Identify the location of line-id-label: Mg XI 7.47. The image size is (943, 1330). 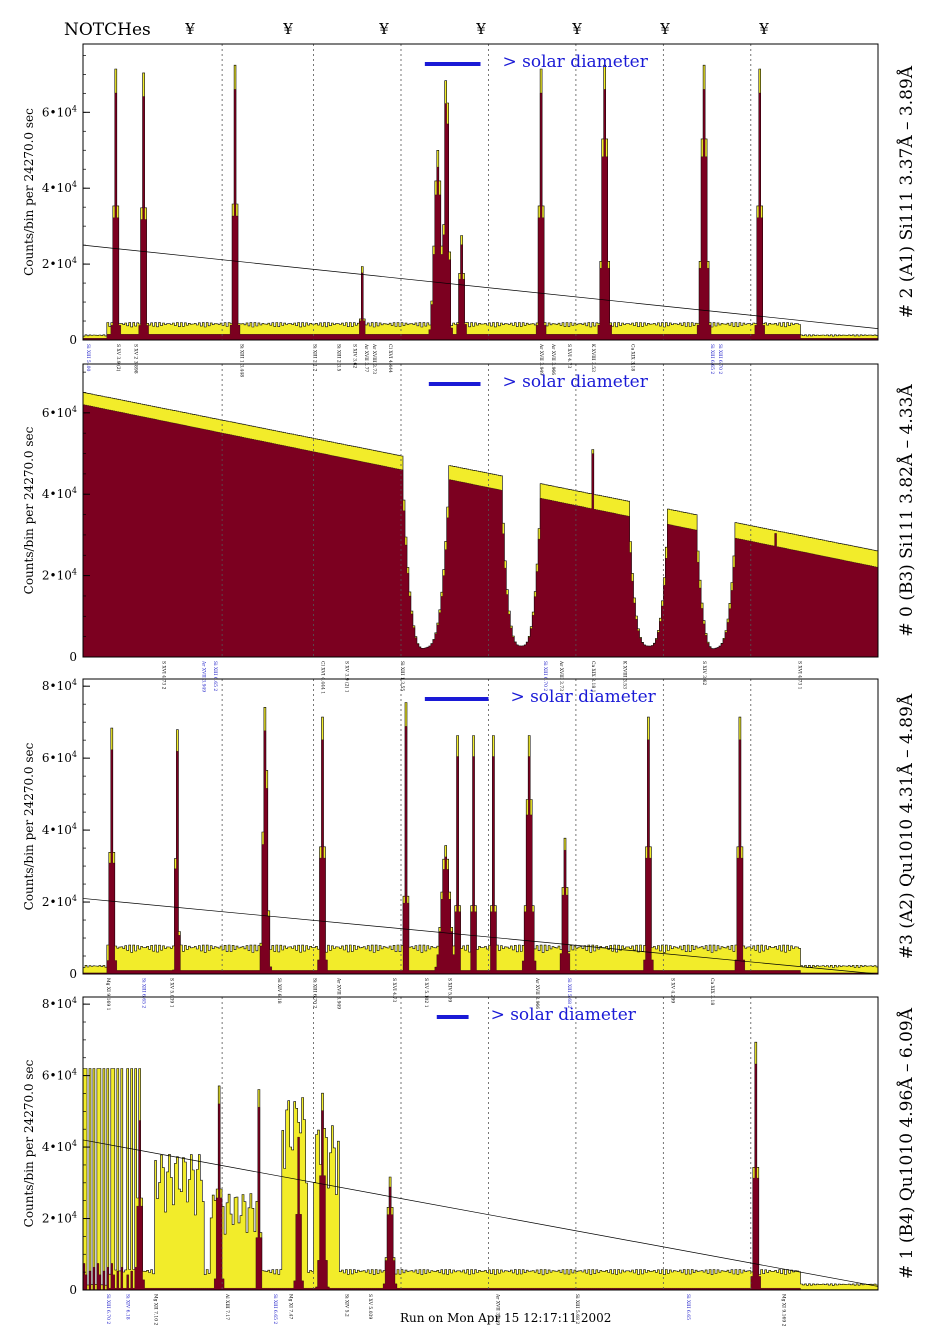
(291, 1306).